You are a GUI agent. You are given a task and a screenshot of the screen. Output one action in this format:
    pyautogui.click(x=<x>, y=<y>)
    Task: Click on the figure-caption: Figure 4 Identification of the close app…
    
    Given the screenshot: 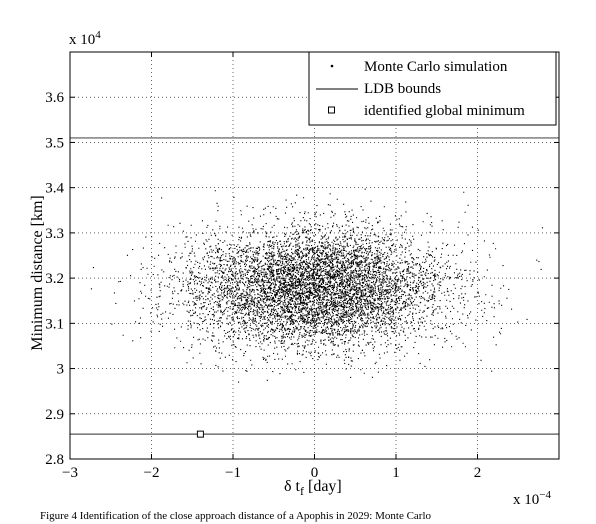 What is the action you would take?
    pyautogui.click(x=236, y=516)
    